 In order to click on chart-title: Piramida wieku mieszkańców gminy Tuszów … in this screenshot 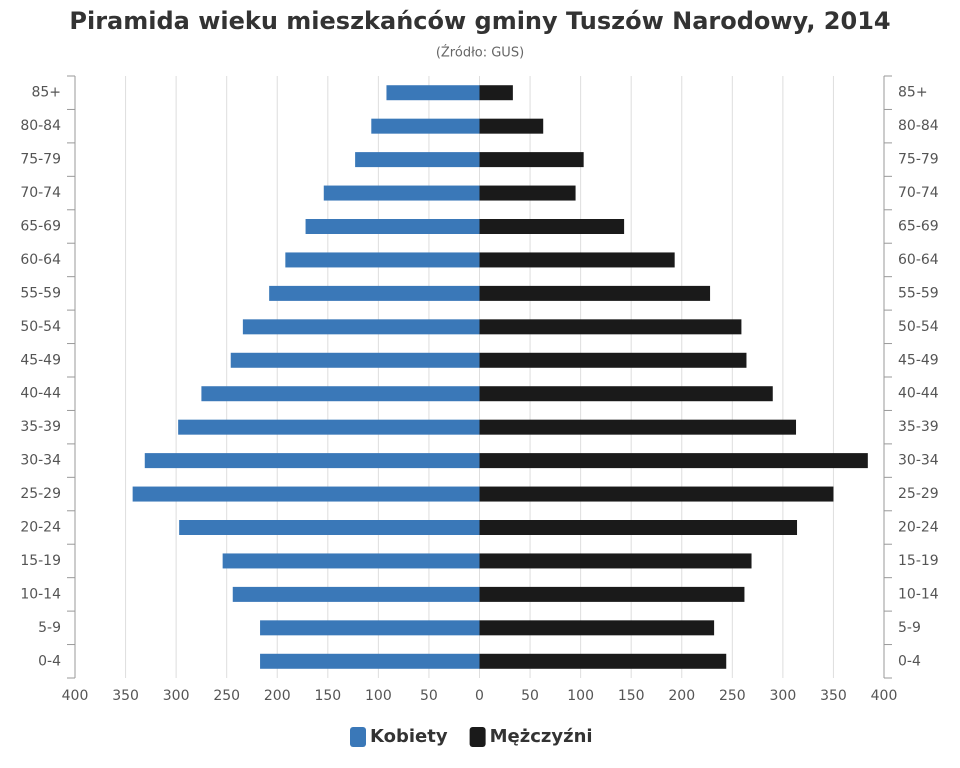, I will do `click(479, 21)`.